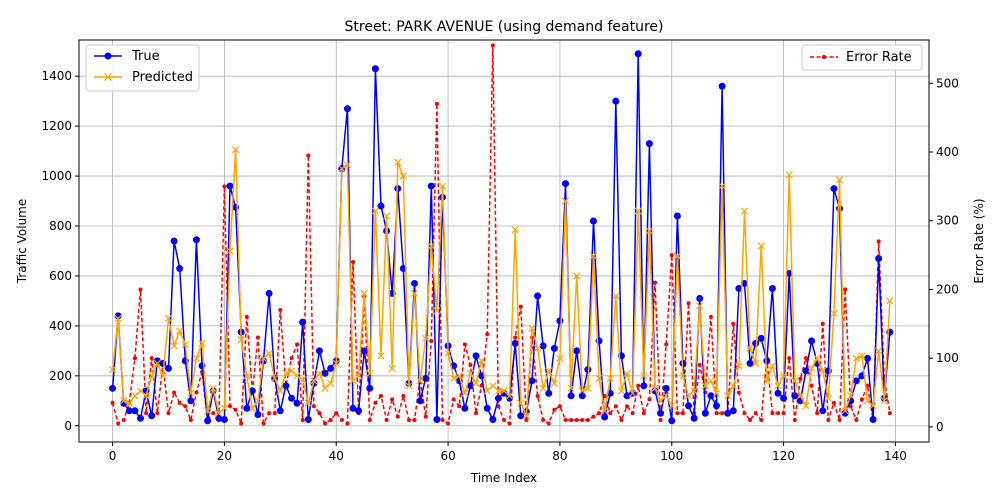 The image size is (1000, 500). What do you see at coordinates (979, 240) in the screenshot?
I see `y-axis-right-label: Error Rate (%)` at bounding box center [979, 240].